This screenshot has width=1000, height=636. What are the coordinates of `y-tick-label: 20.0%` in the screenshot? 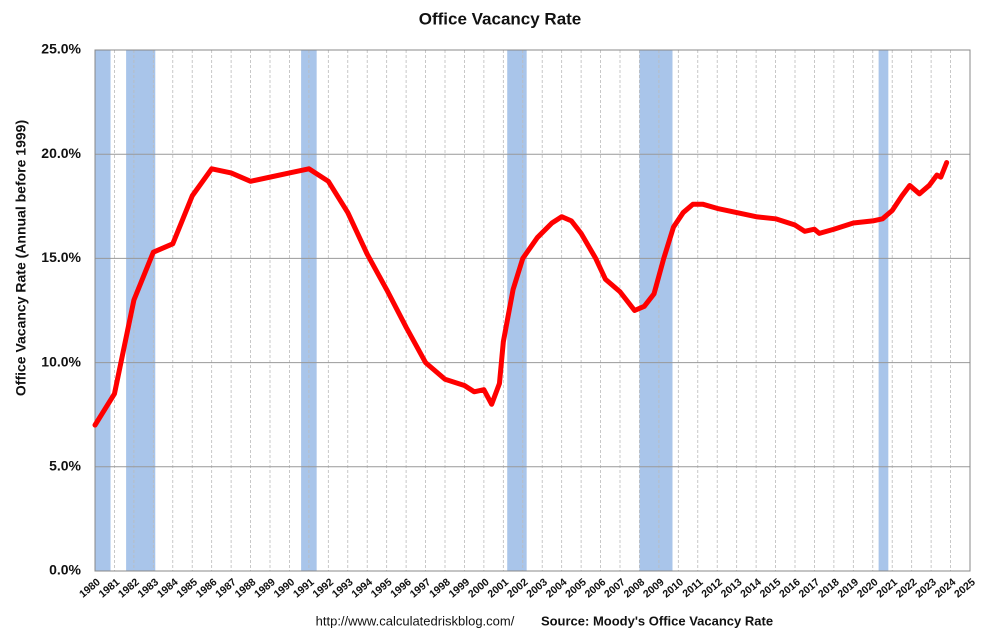 It's located at (61, 153).